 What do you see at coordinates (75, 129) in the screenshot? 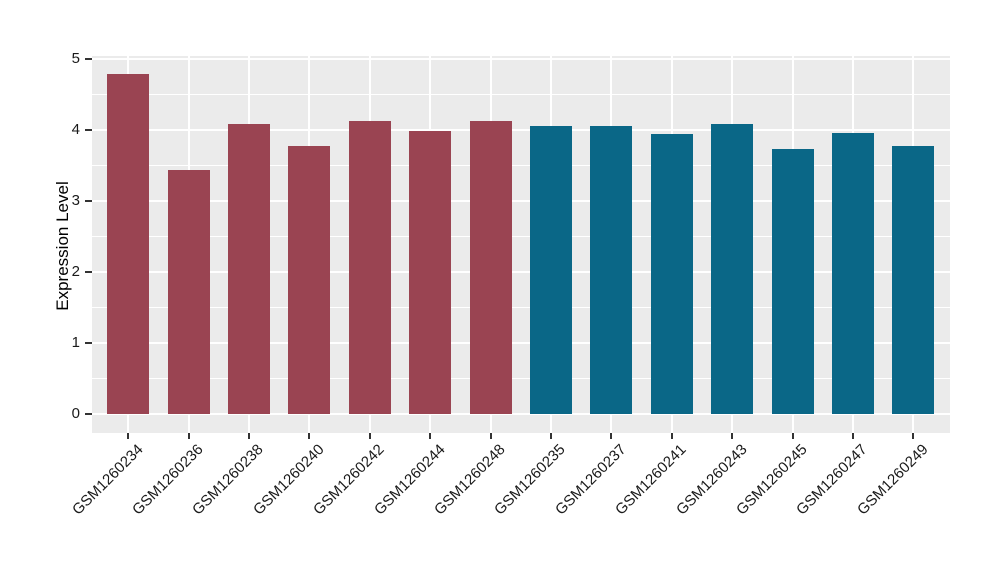
I see `y-axis-tick-label: 4` at bounding box center [75, 129].